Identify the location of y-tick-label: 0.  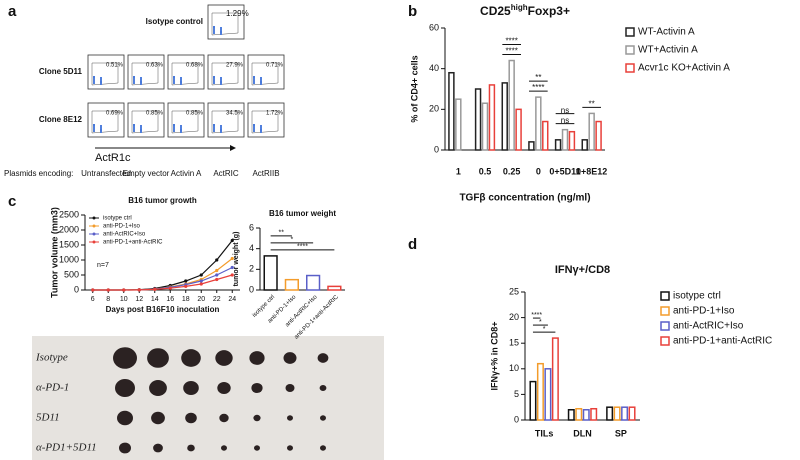
(251, 289).